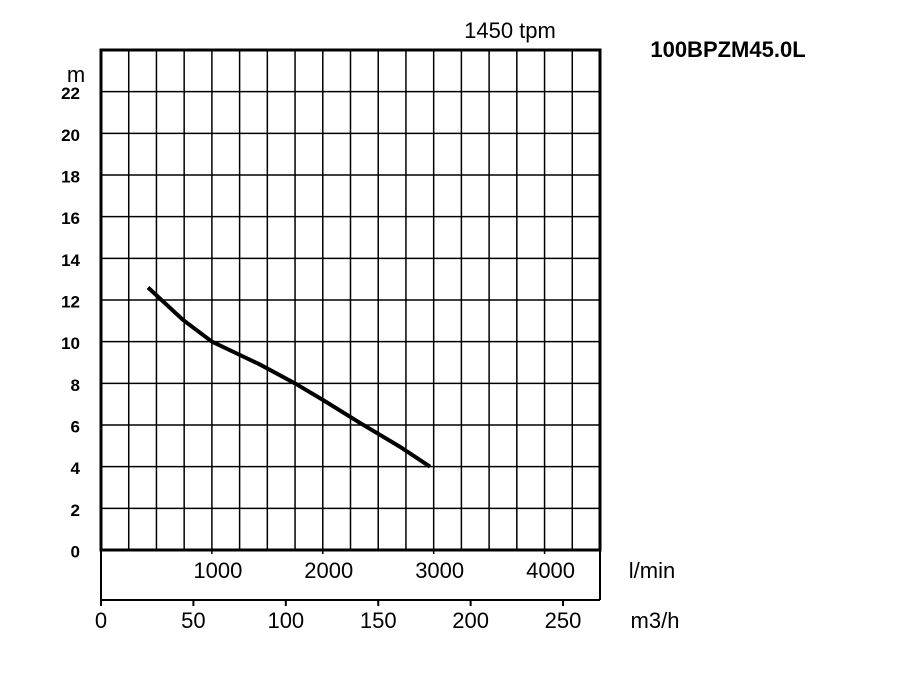 Image resolution: width=900 pixels, height=700 pixels. What do you see at coordinates (70, 93) in the screenshot?
I see `y-tick-label: 22` at bounding box center [70, 93].